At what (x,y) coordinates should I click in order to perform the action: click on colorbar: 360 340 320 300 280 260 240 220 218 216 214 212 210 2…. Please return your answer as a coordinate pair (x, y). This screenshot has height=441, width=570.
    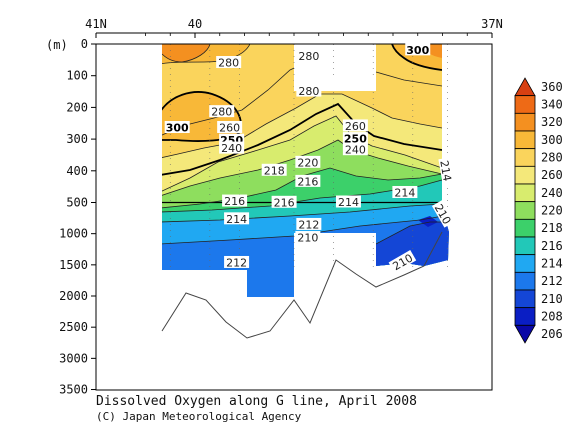
    Looking at the image, I should click on (538, 210).